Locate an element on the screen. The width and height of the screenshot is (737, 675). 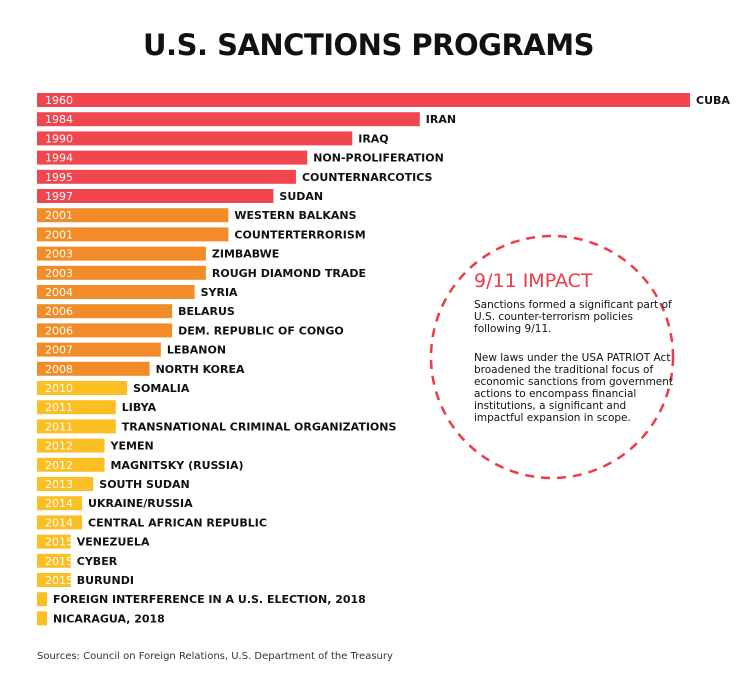
bar-category-label: CYBER is located at coordinates (97, 561).